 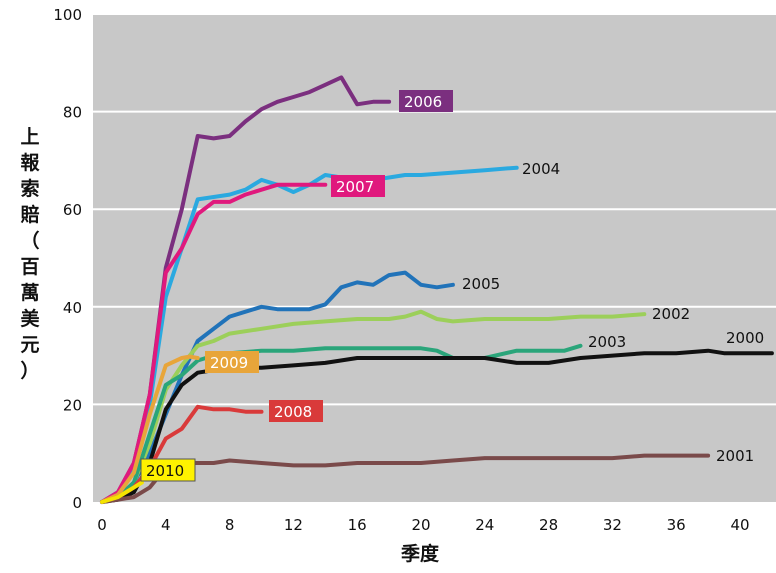 I want to click on y-tick-label: 40, so click(x=72, y=308).